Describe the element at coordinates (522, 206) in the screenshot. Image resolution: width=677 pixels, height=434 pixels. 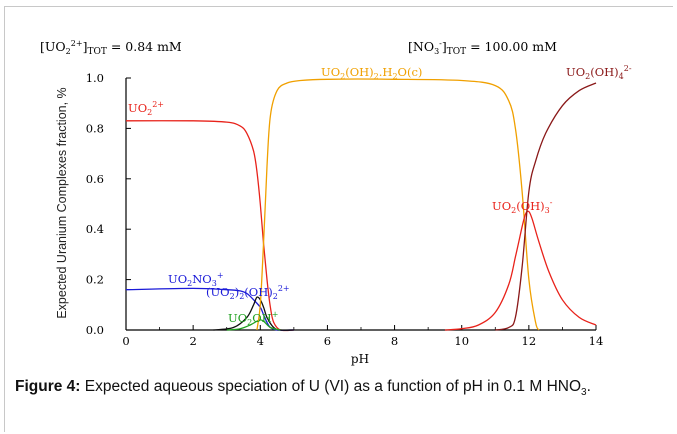
I see `label-uo2oh3: UO2(OH)3-` at that location.